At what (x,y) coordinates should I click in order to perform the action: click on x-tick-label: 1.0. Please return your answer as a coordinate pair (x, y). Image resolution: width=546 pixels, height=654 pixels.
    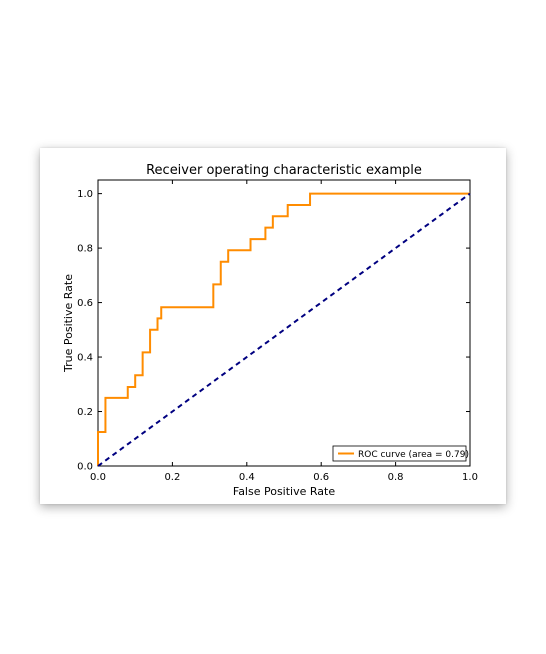
    Looking at the image, I should click on (470, 477).